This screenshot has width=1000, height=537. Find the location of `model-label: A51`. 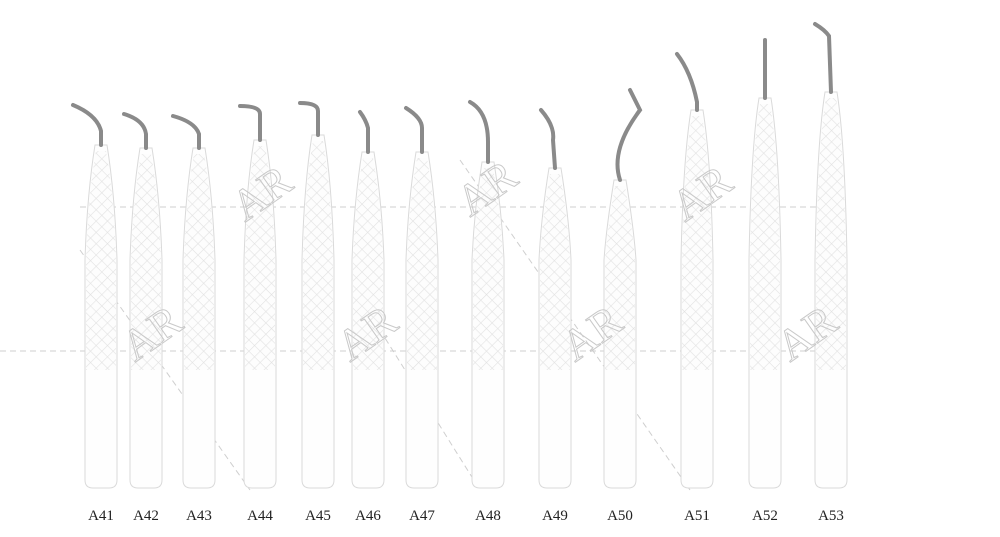

model-label: A51 is located at coordinates (697, 516).